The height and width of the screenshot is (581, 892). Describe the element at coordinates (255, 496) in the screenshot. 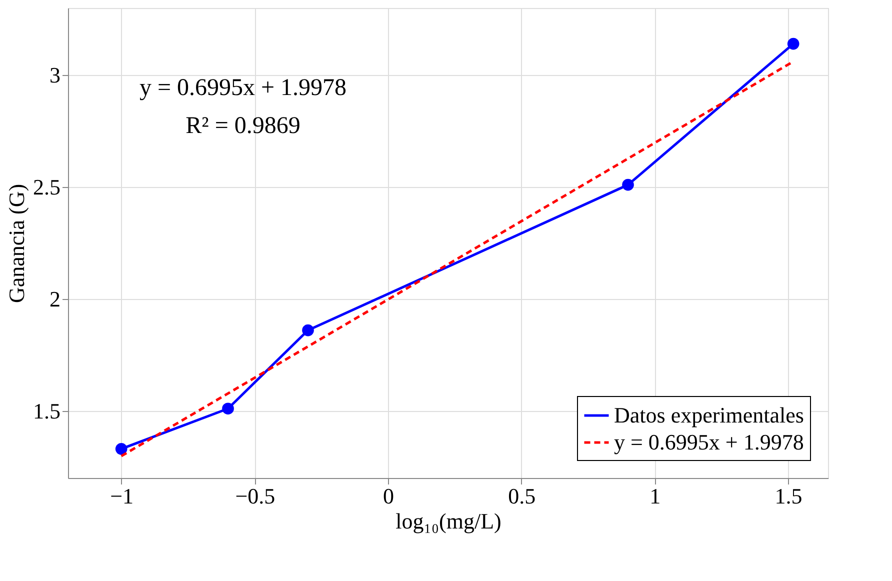

I see `x-tick-label: −0.5` at that location.